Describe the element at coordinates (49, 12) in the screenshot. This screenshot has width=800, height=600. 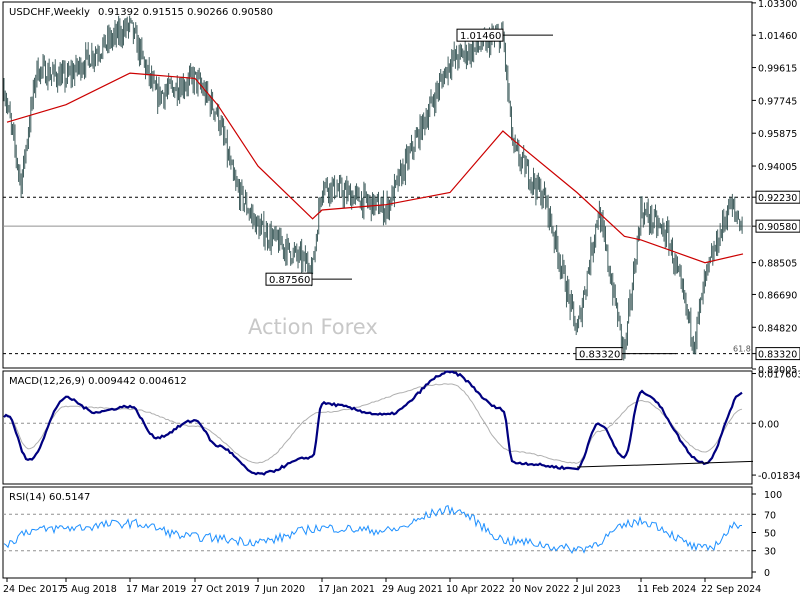
I see `symbol-label: USDCHF,Weekly` at that location.